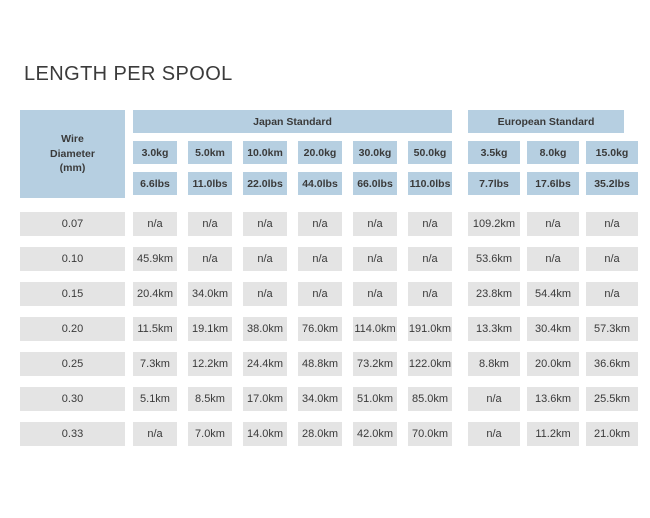 This screenshot has width=650, height=518. Describe the element at coordinates (210, 434) in the screenshot. I see `japan-length-value: 7.0km` at that location.